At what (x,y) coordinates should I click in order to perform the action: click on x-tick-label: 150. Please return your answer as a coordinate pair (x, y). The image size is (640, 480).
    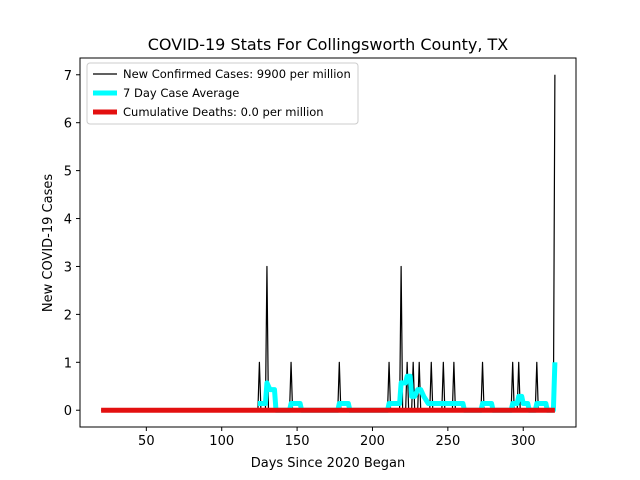
    Looking at the image, I should click on (297, 441).